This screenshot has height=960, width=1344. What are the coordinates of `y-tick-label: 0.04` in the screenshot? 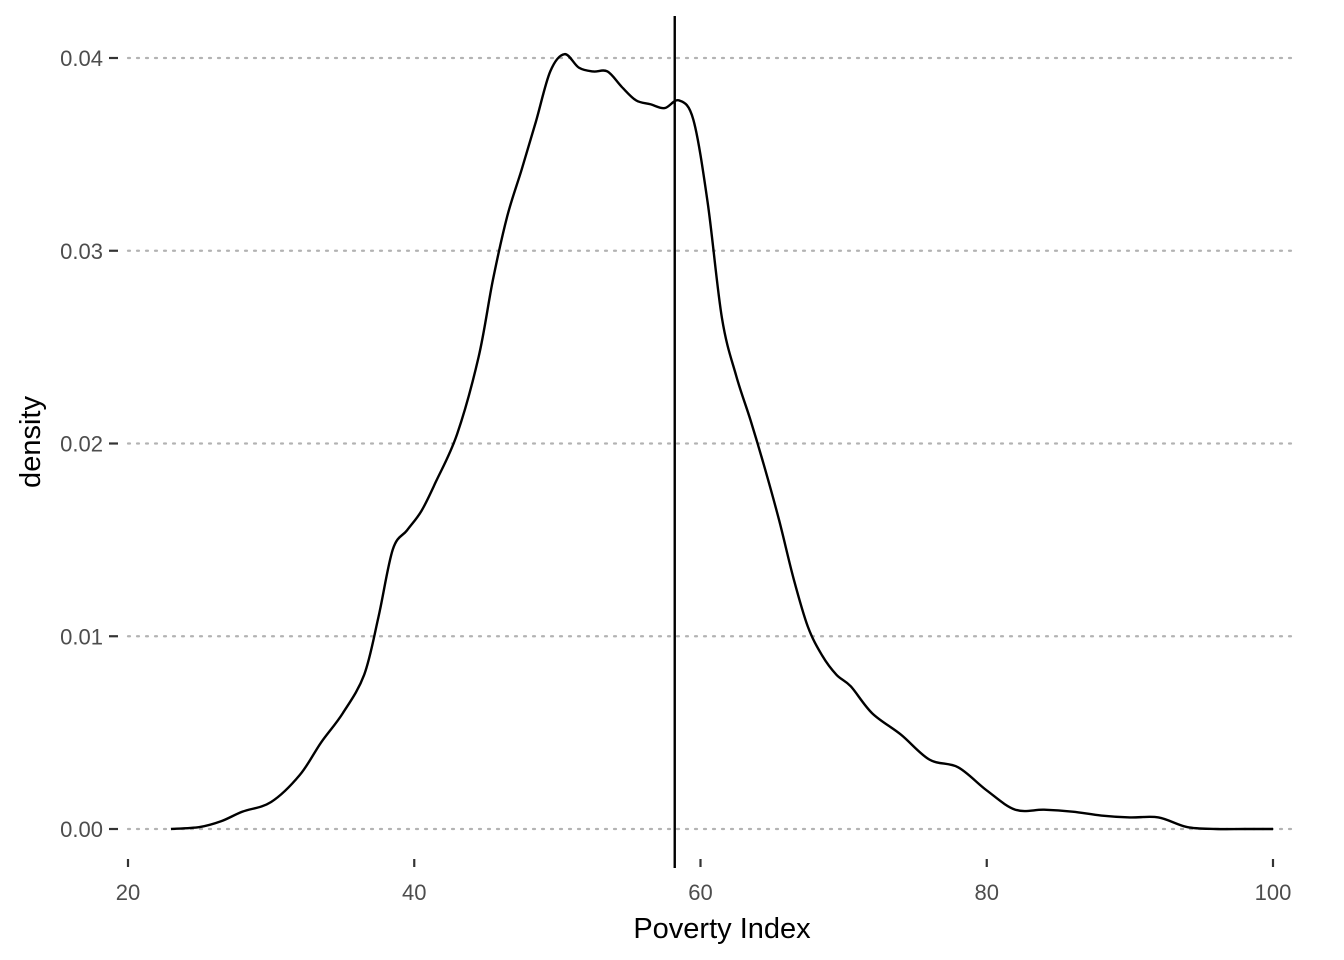 It's located at (81, 58).